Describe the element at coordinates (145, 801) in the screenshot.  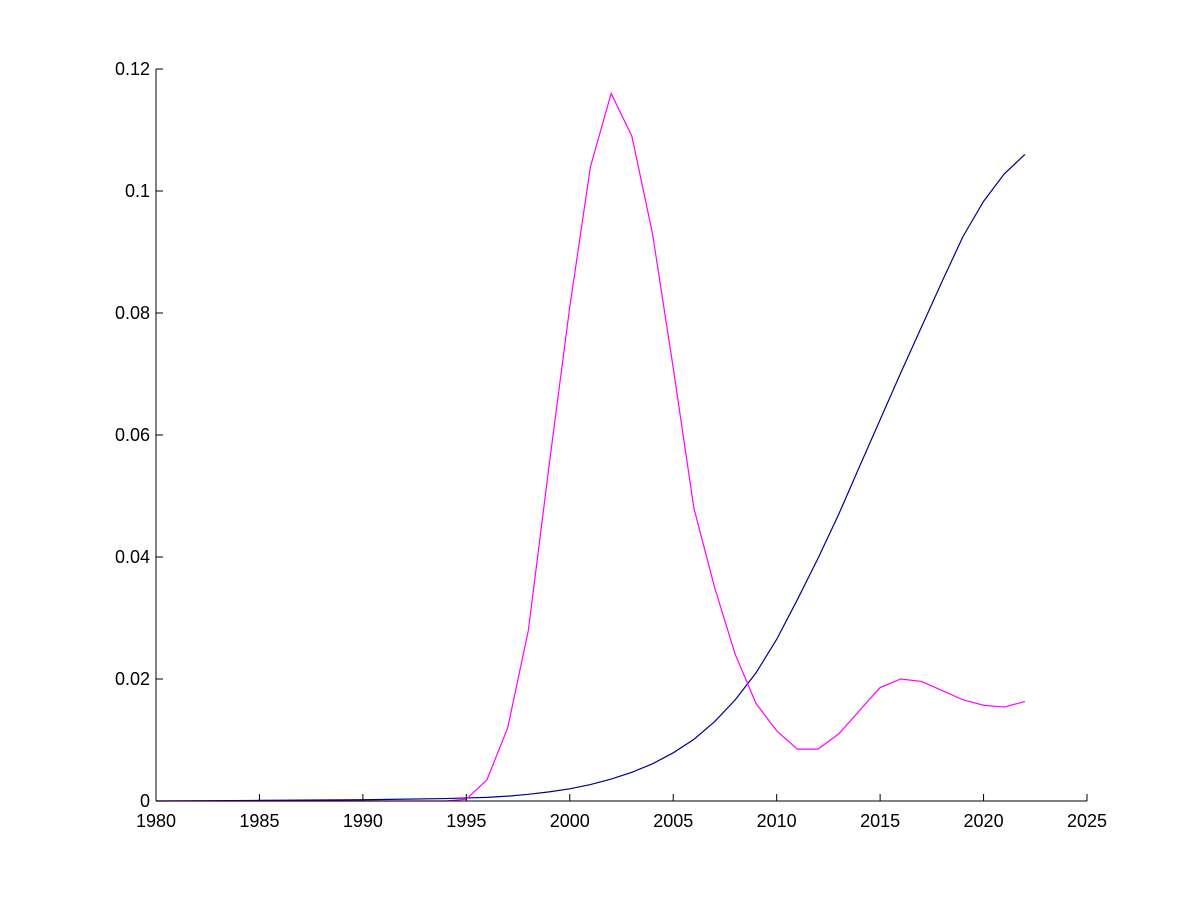
I see `y-tick-label: 0` at that location.